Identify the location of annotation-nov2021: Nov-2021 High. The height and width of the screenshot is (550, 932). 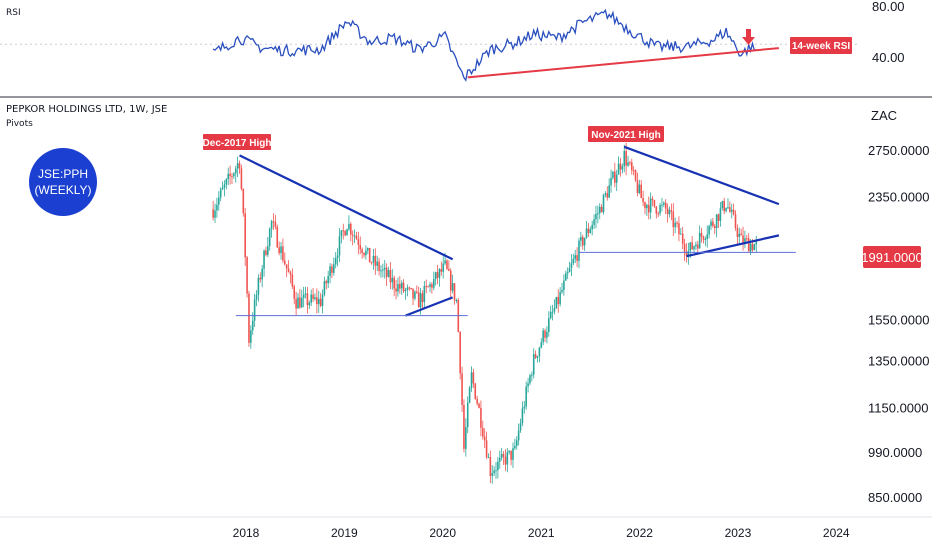
(626, 134).